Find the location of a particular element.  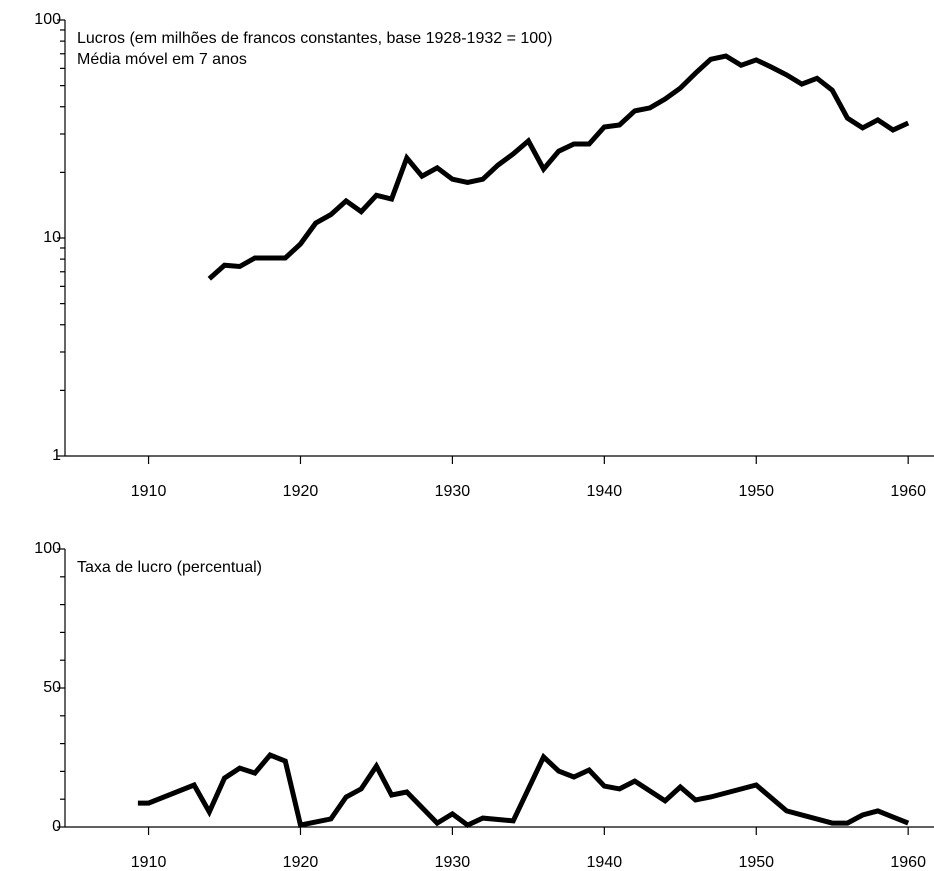

y-tick-label: 0 is located at coordinates (56, 826).